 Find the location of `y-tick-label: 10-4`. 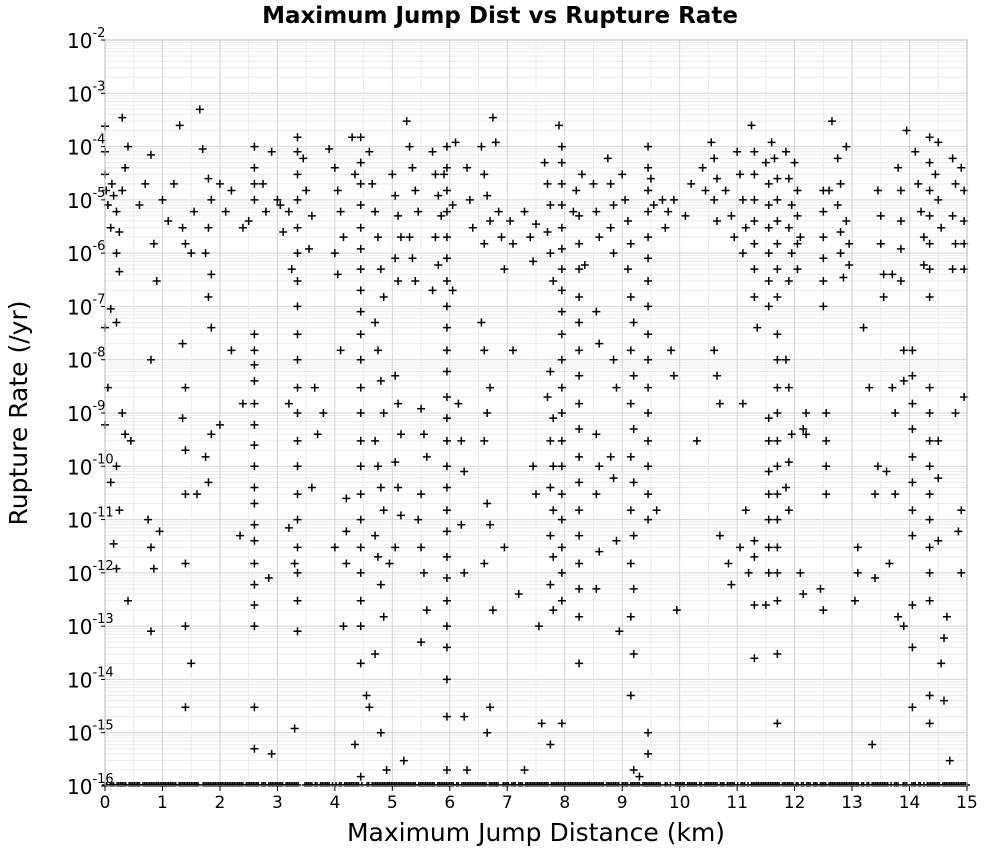

y-tick-label: 10-4 is located at coordinates (86, 146).